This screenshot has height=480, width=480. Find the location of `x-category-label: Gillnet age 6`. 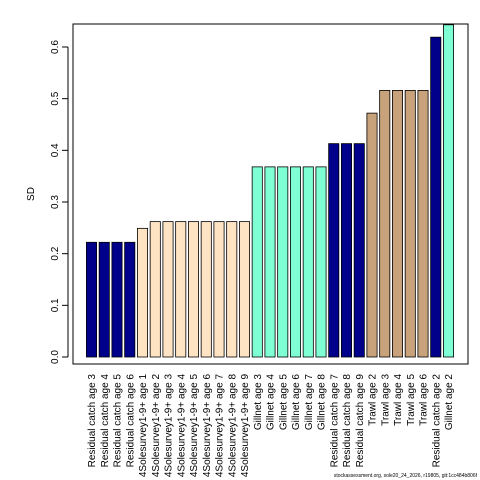

x-category-label: Gillnet age 6 is located at coordinates (296, 402).